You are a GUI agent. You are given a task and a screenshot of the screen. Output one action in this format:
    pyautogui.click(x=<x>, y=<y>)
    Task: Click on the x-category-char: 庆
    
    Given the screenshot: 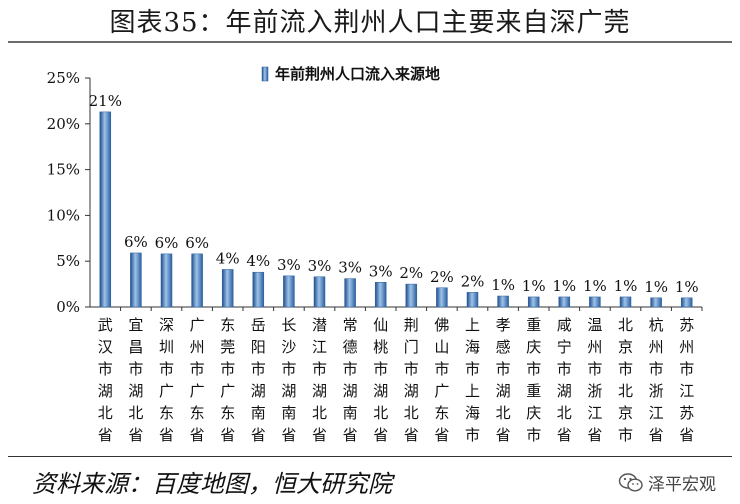 What is the action you would take?
    pyautogui.click(x=533, y=347)
    